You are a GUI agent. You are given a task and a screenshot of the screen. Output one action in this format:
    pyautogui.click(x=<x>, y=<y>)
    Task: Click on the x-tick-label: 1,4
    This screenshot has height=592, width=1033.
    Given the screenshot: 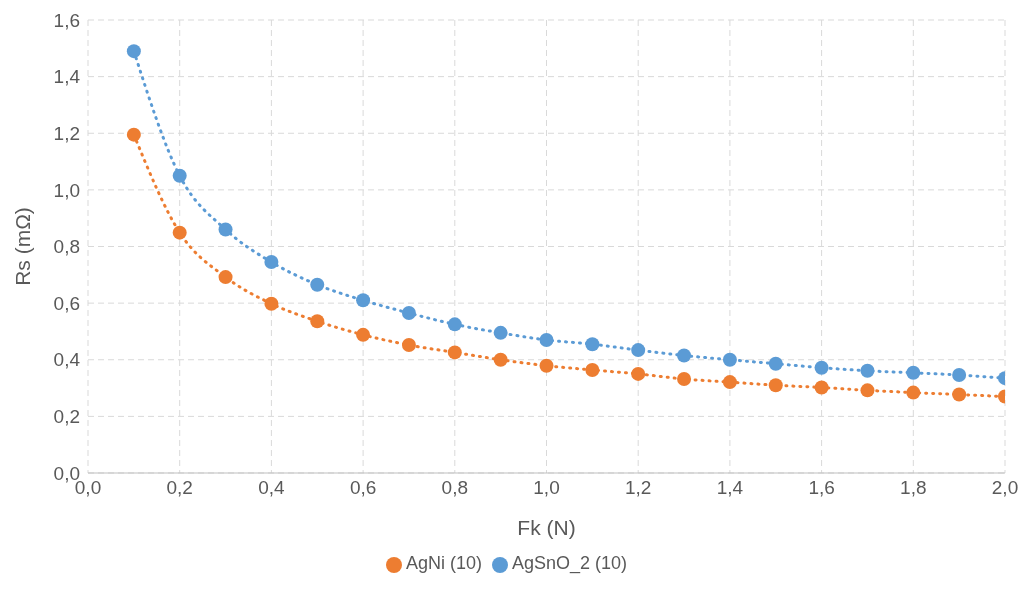 What is the action you would take?
    pyautogui.click(x=730, y=488)
    